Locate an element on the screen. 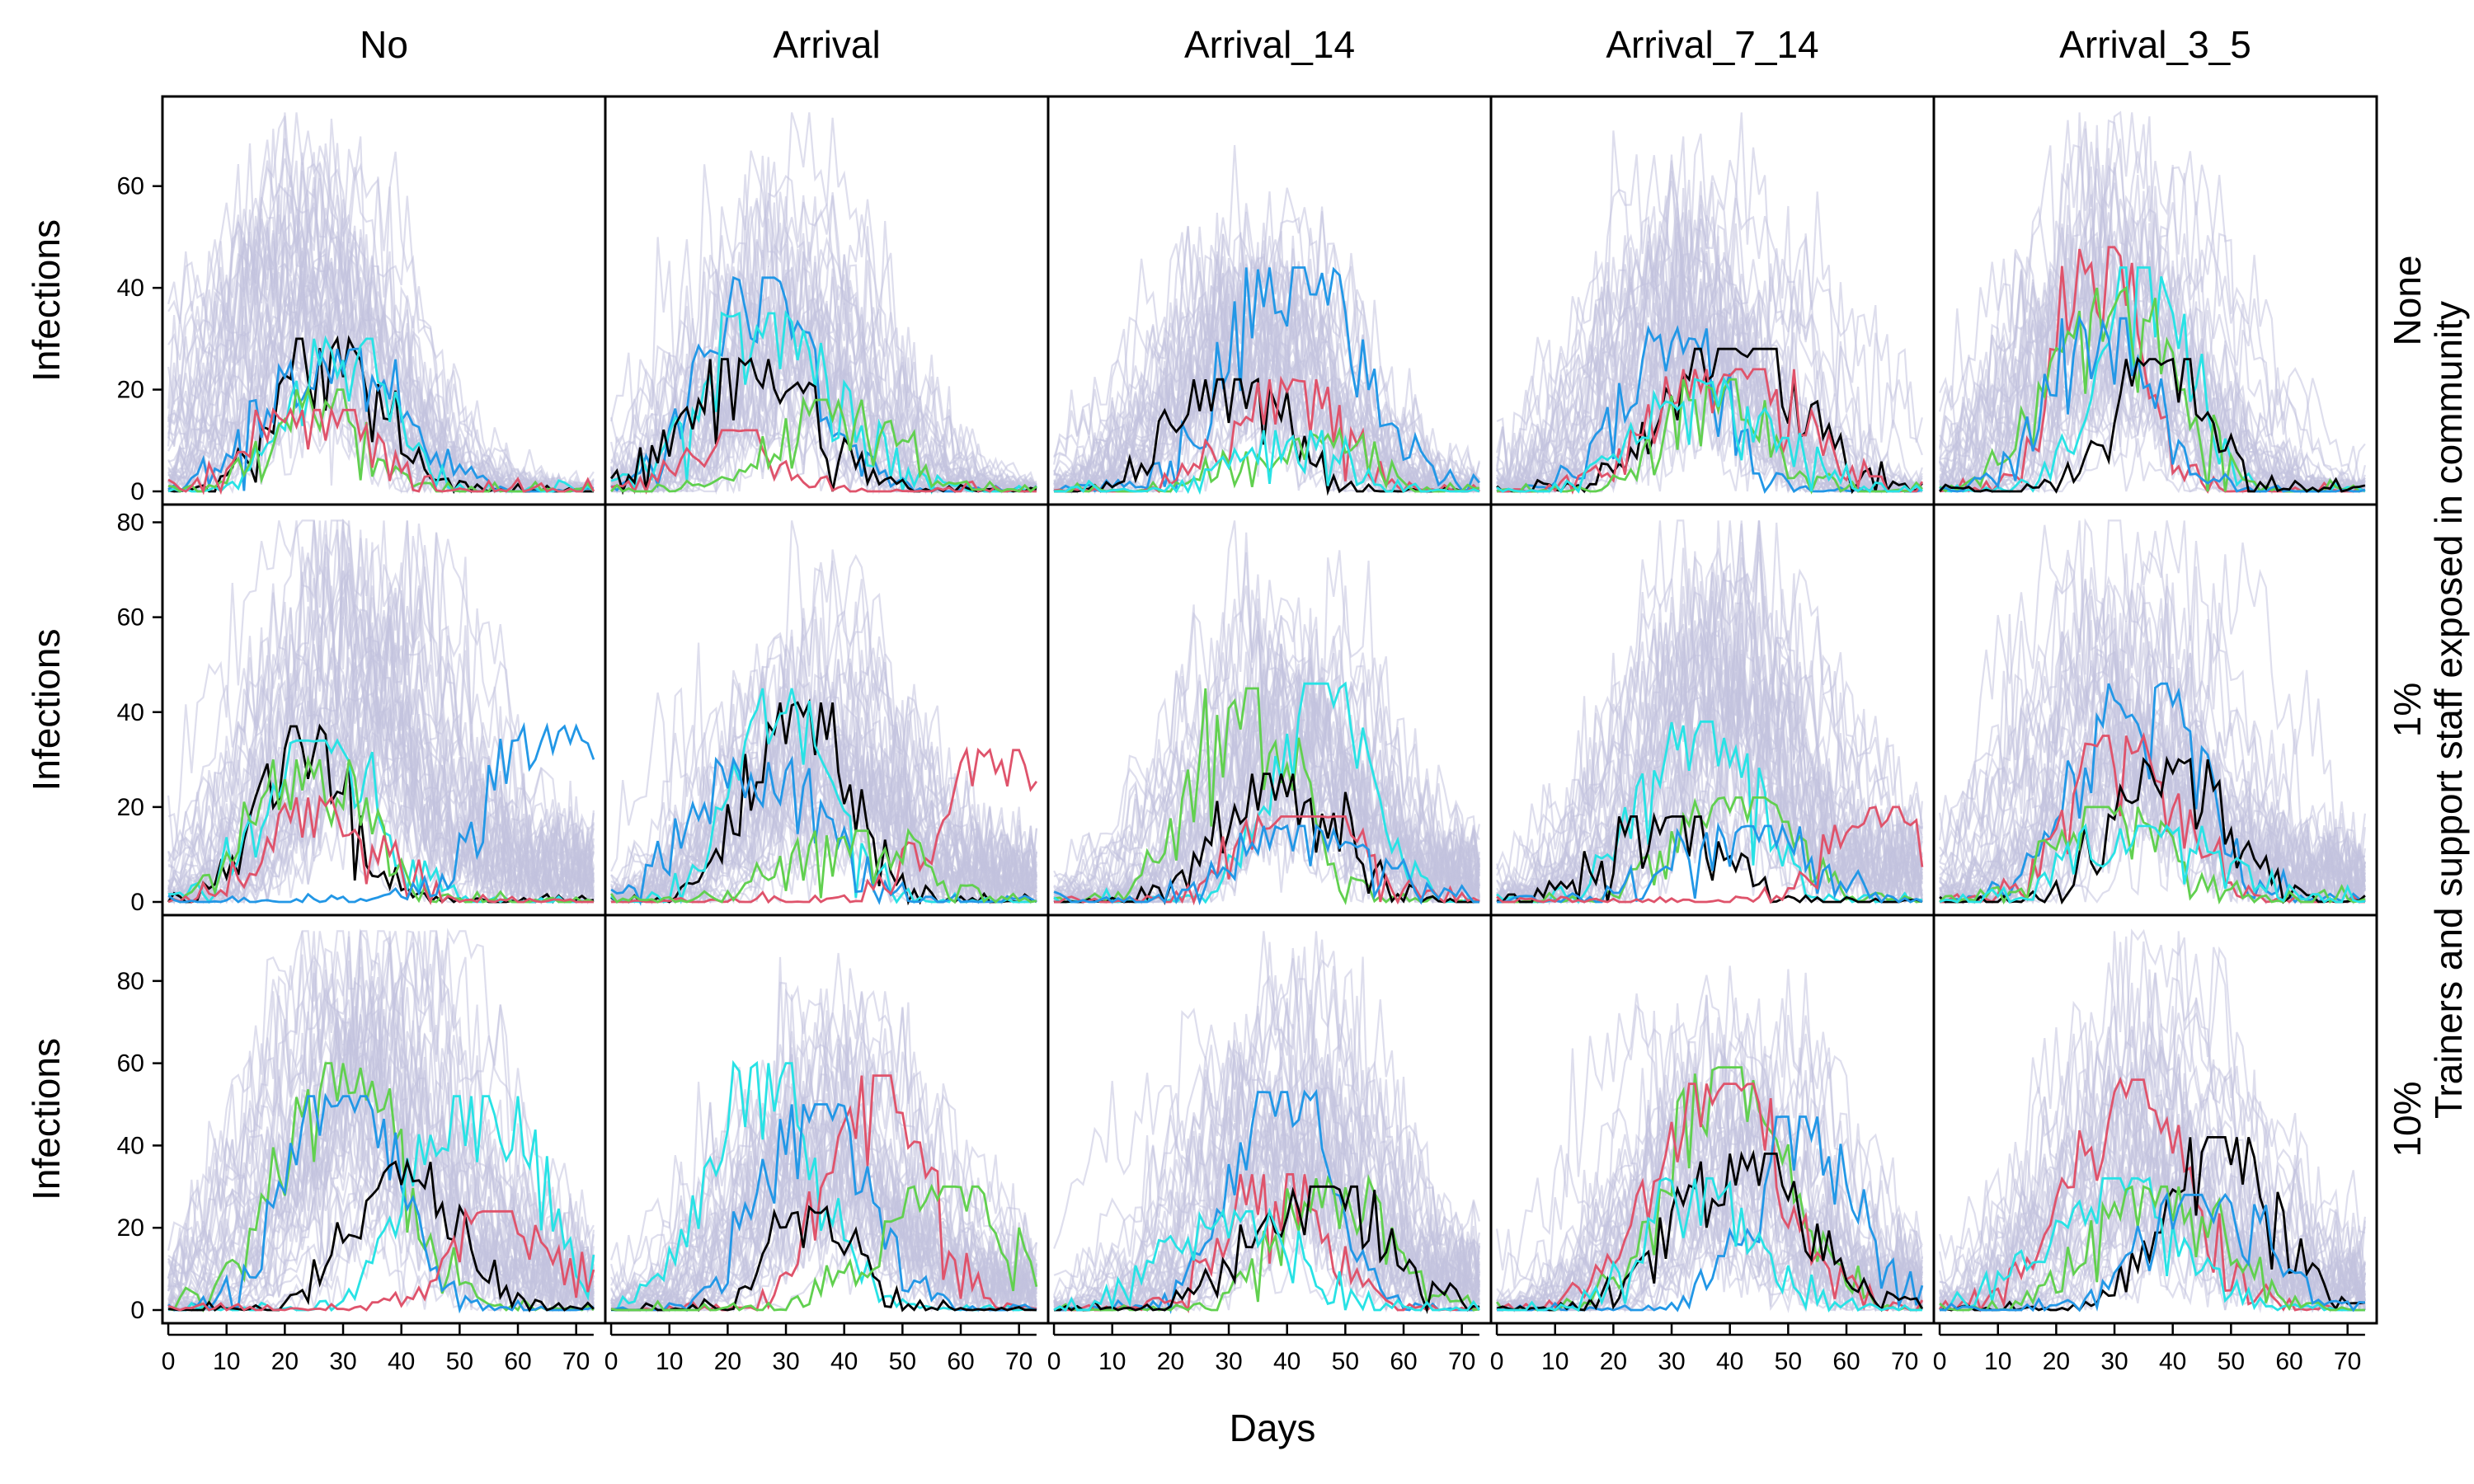  panel-r2-c1: 0 10 20 30 40 50 60 70 is located at coordinates (827, 1144).